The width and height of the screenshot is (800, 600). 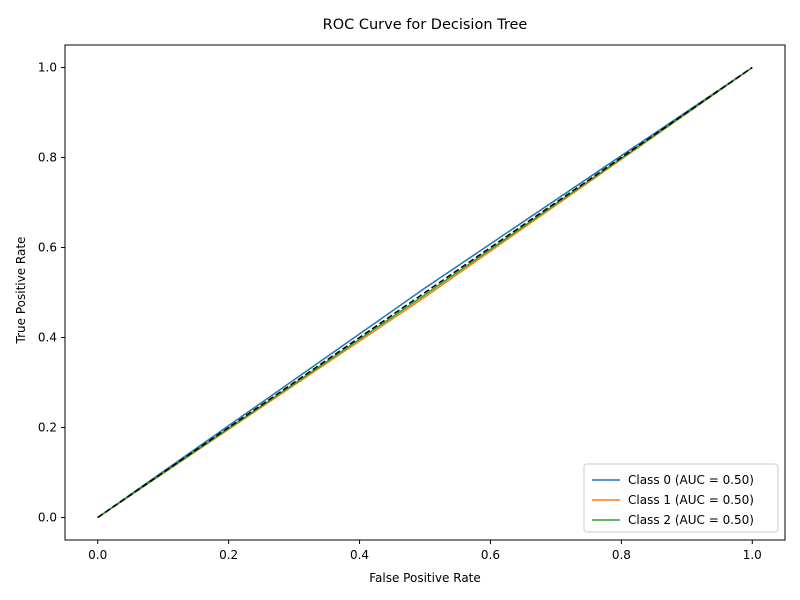 I want to click on legend-label-class-1: Class 1 (AUC = 0.50), so click(x=691, y=500).